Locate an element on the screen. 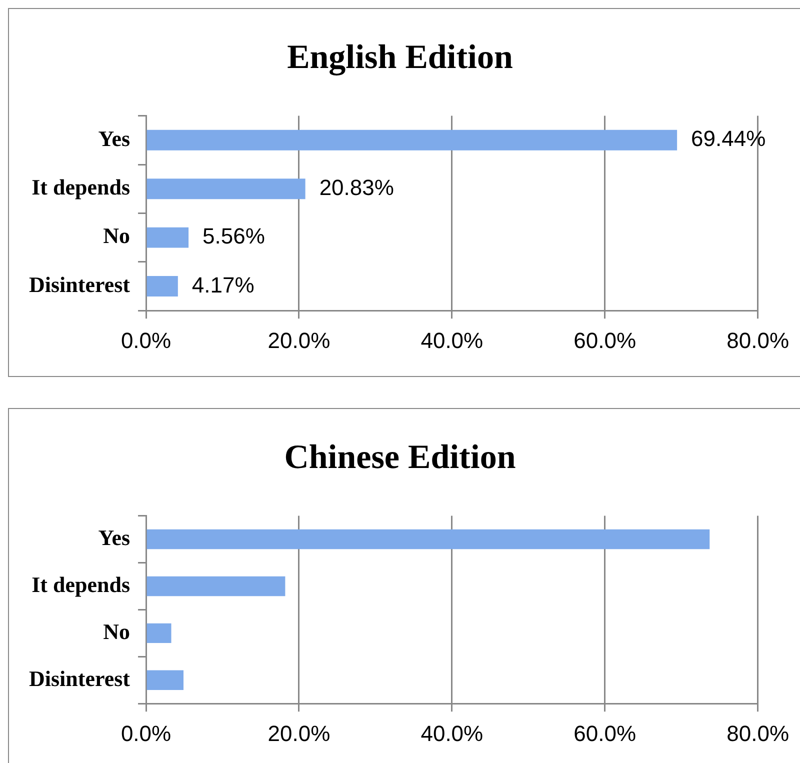  data-label: 69.44% is located at coordinates (728, 139).